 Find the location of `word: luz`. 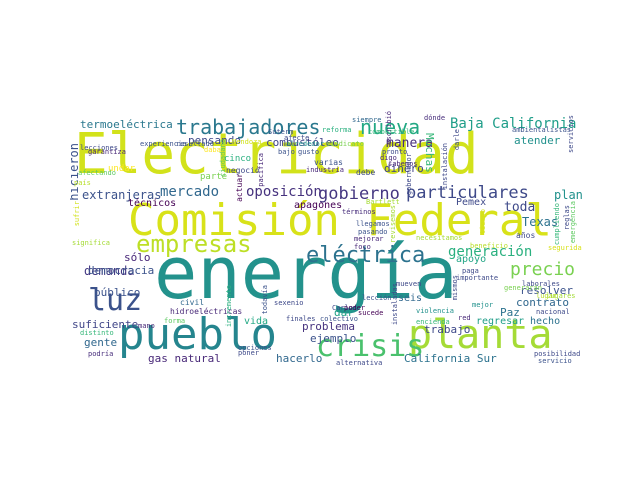

word: luz is located at coordinates (115, 300).